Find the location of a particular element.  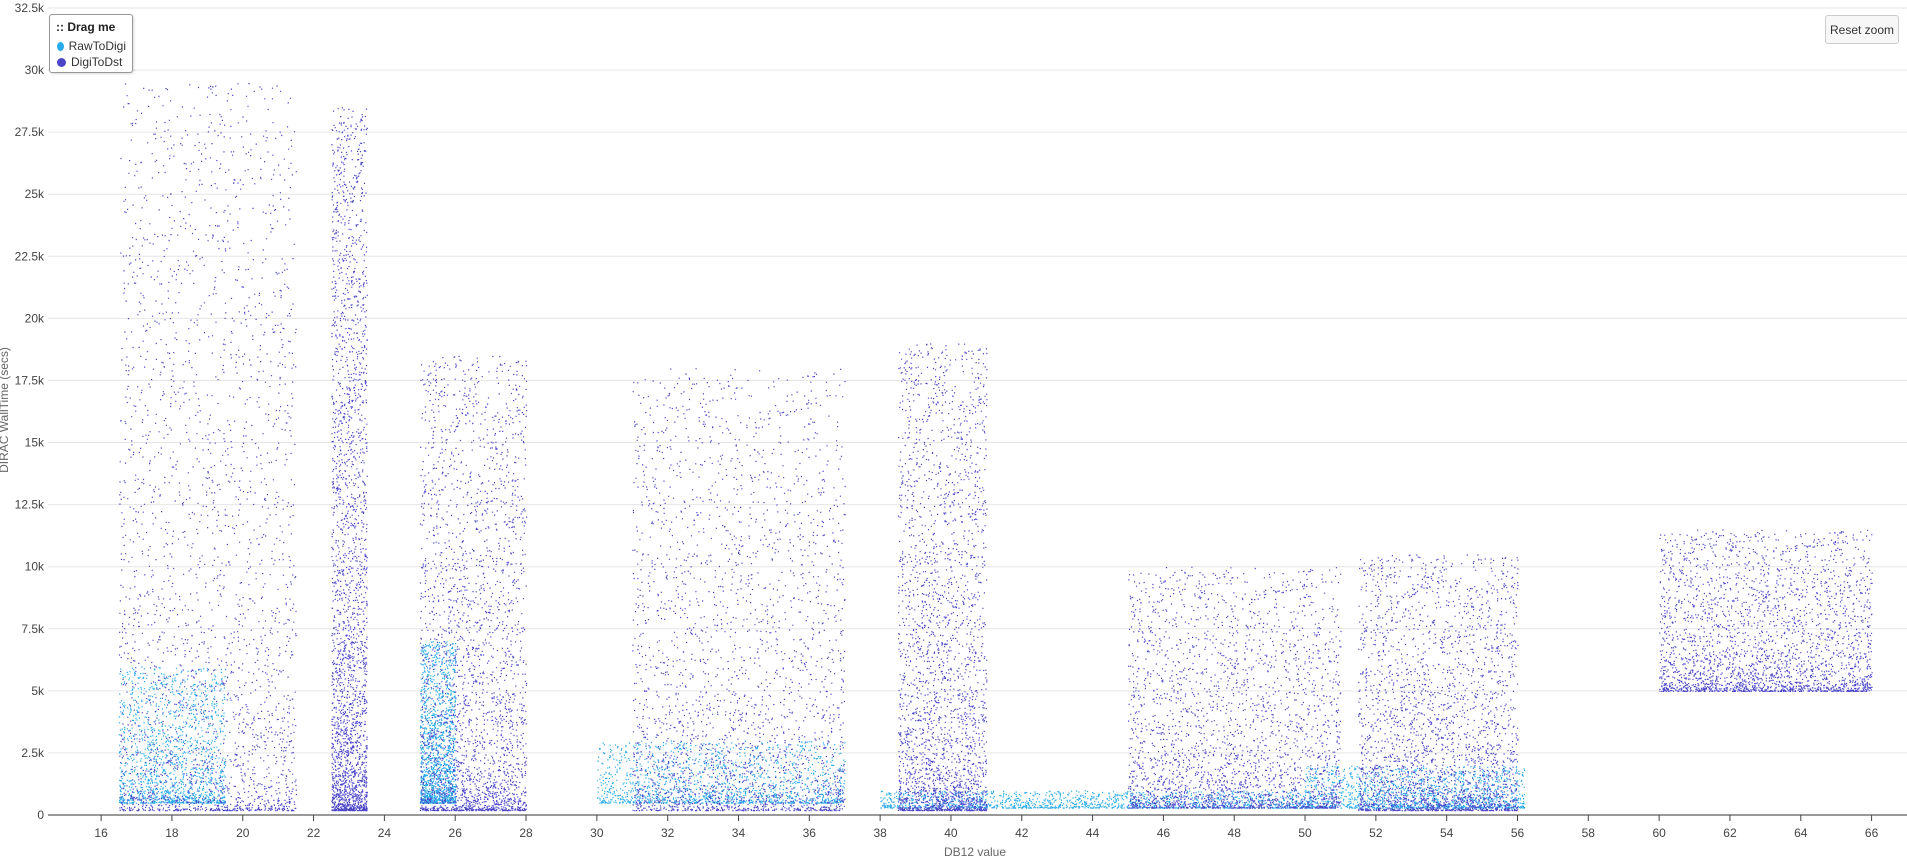

x-tick-label: 48 is located at coordinates (1235, 833).